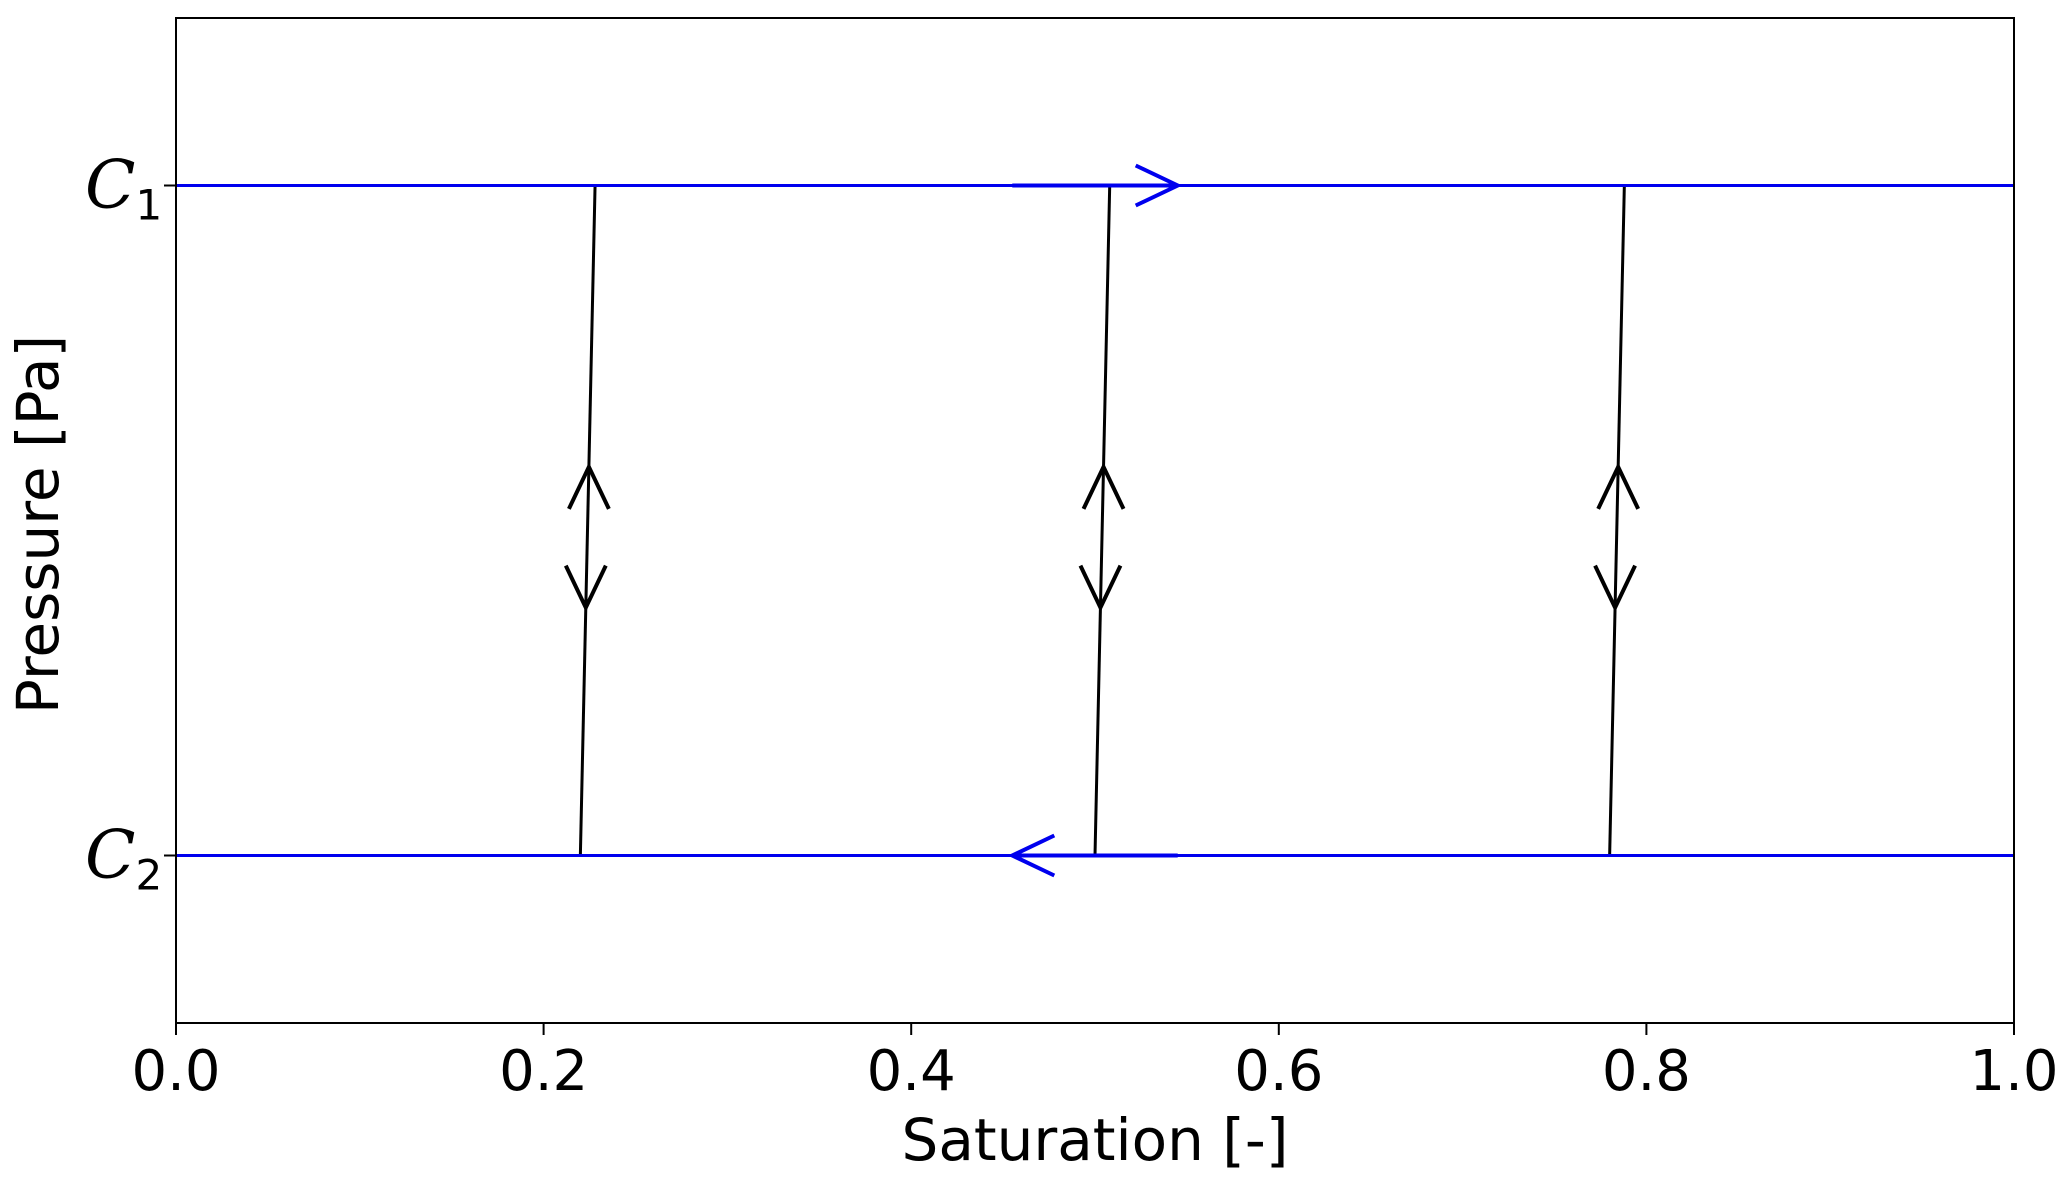 This screenshot has height=1178, width=2067. I want to click on y-level-subscript: 1, so click(149, 205).